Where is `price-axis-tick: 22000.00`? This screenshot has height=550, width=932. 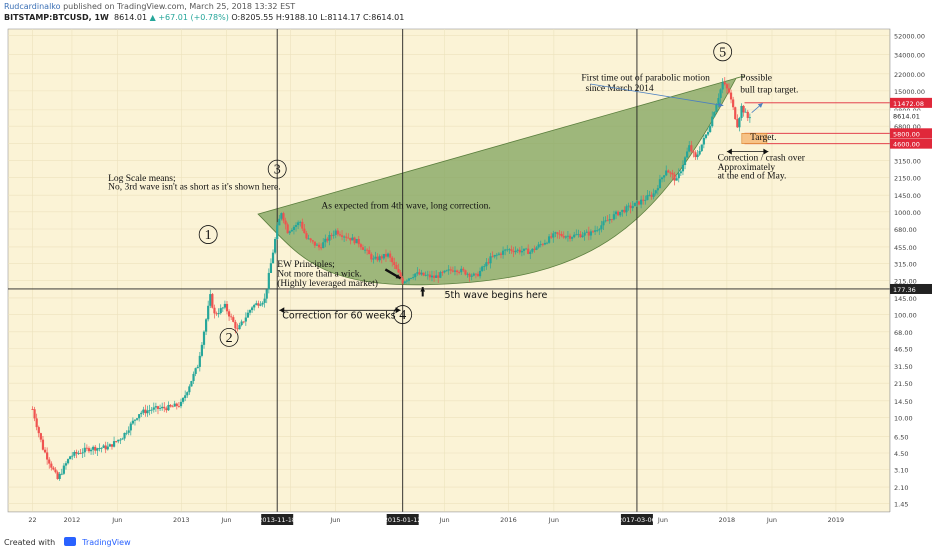
price-axis-tick: 22000.00 is located at coordinates (909, 75).